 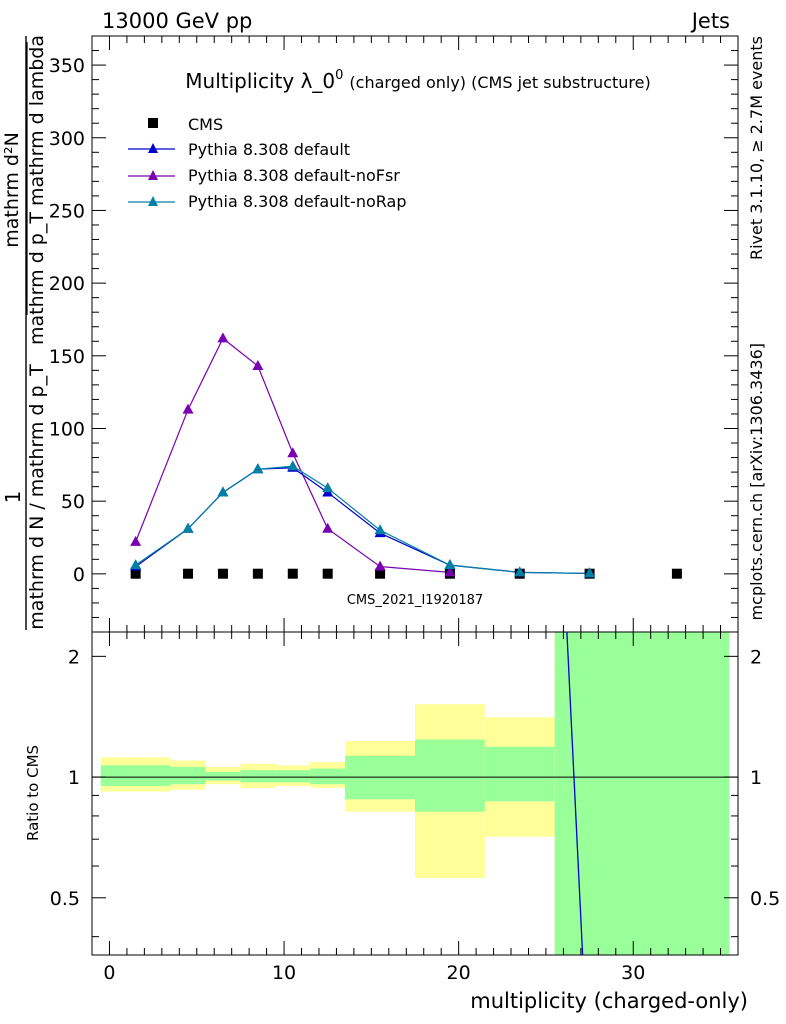 What do you see at coordinates (67, 66) in the screenshot?
I see `y-tick-label: 350` at bounding box center [67, 66].